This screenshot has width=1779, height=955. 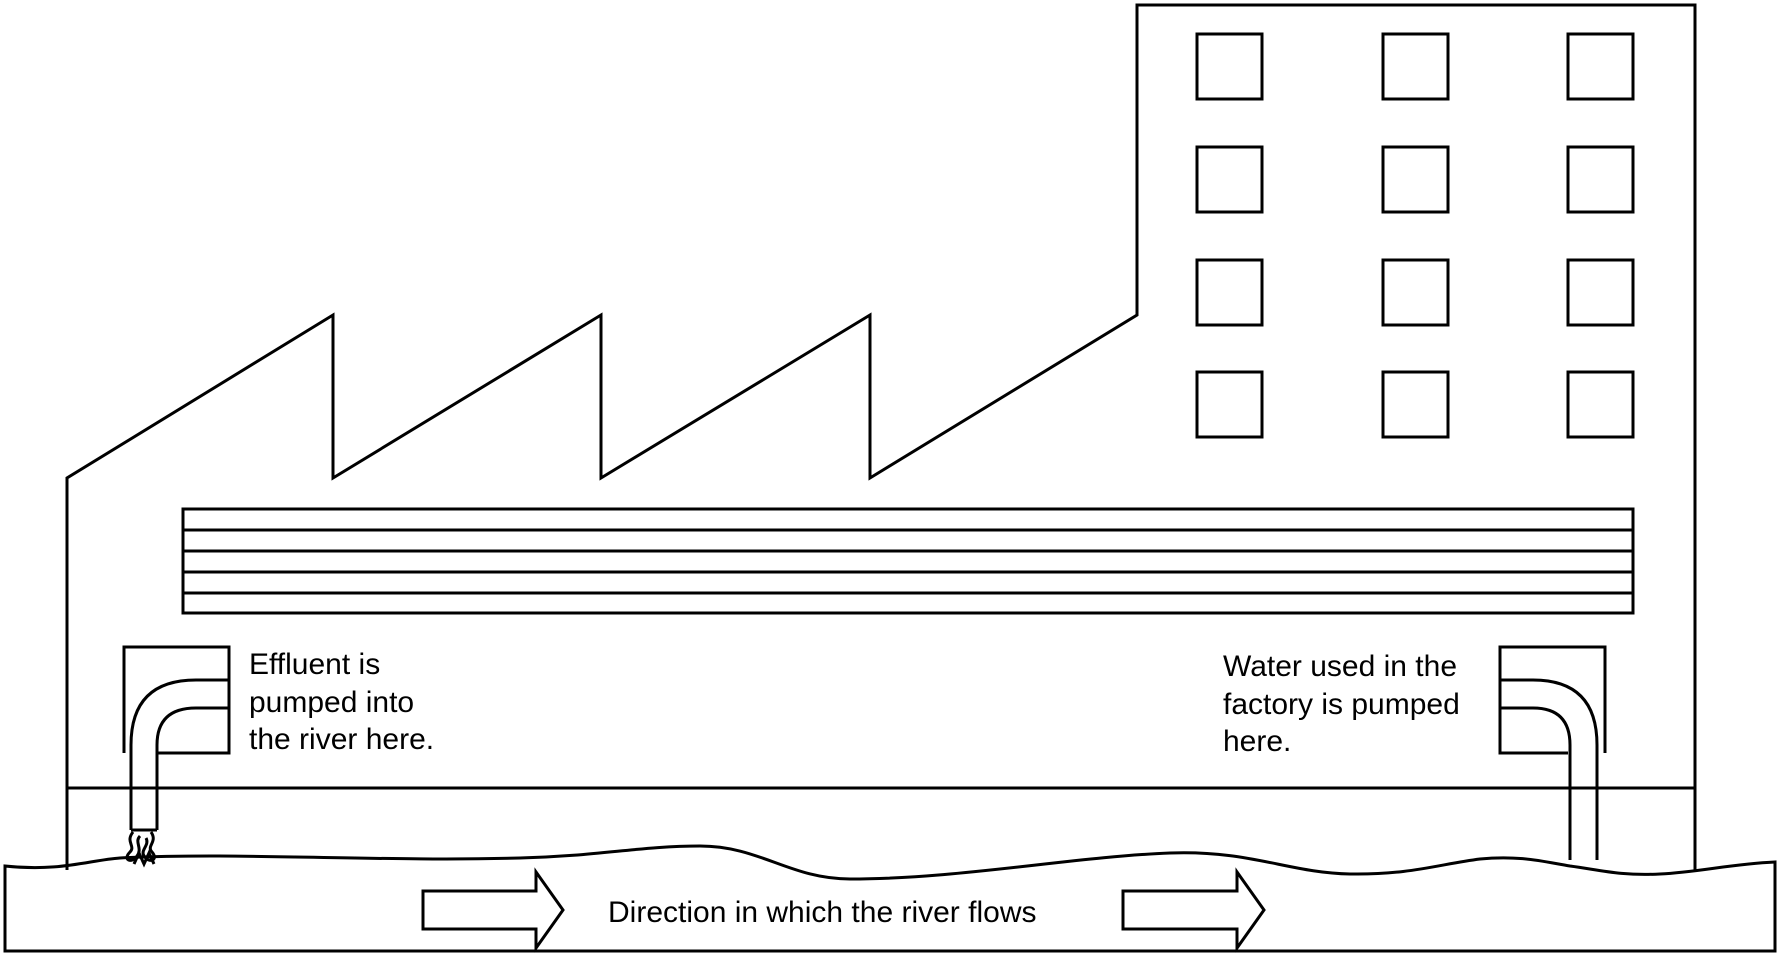 I want to click on river, so click(x=890, y=898).